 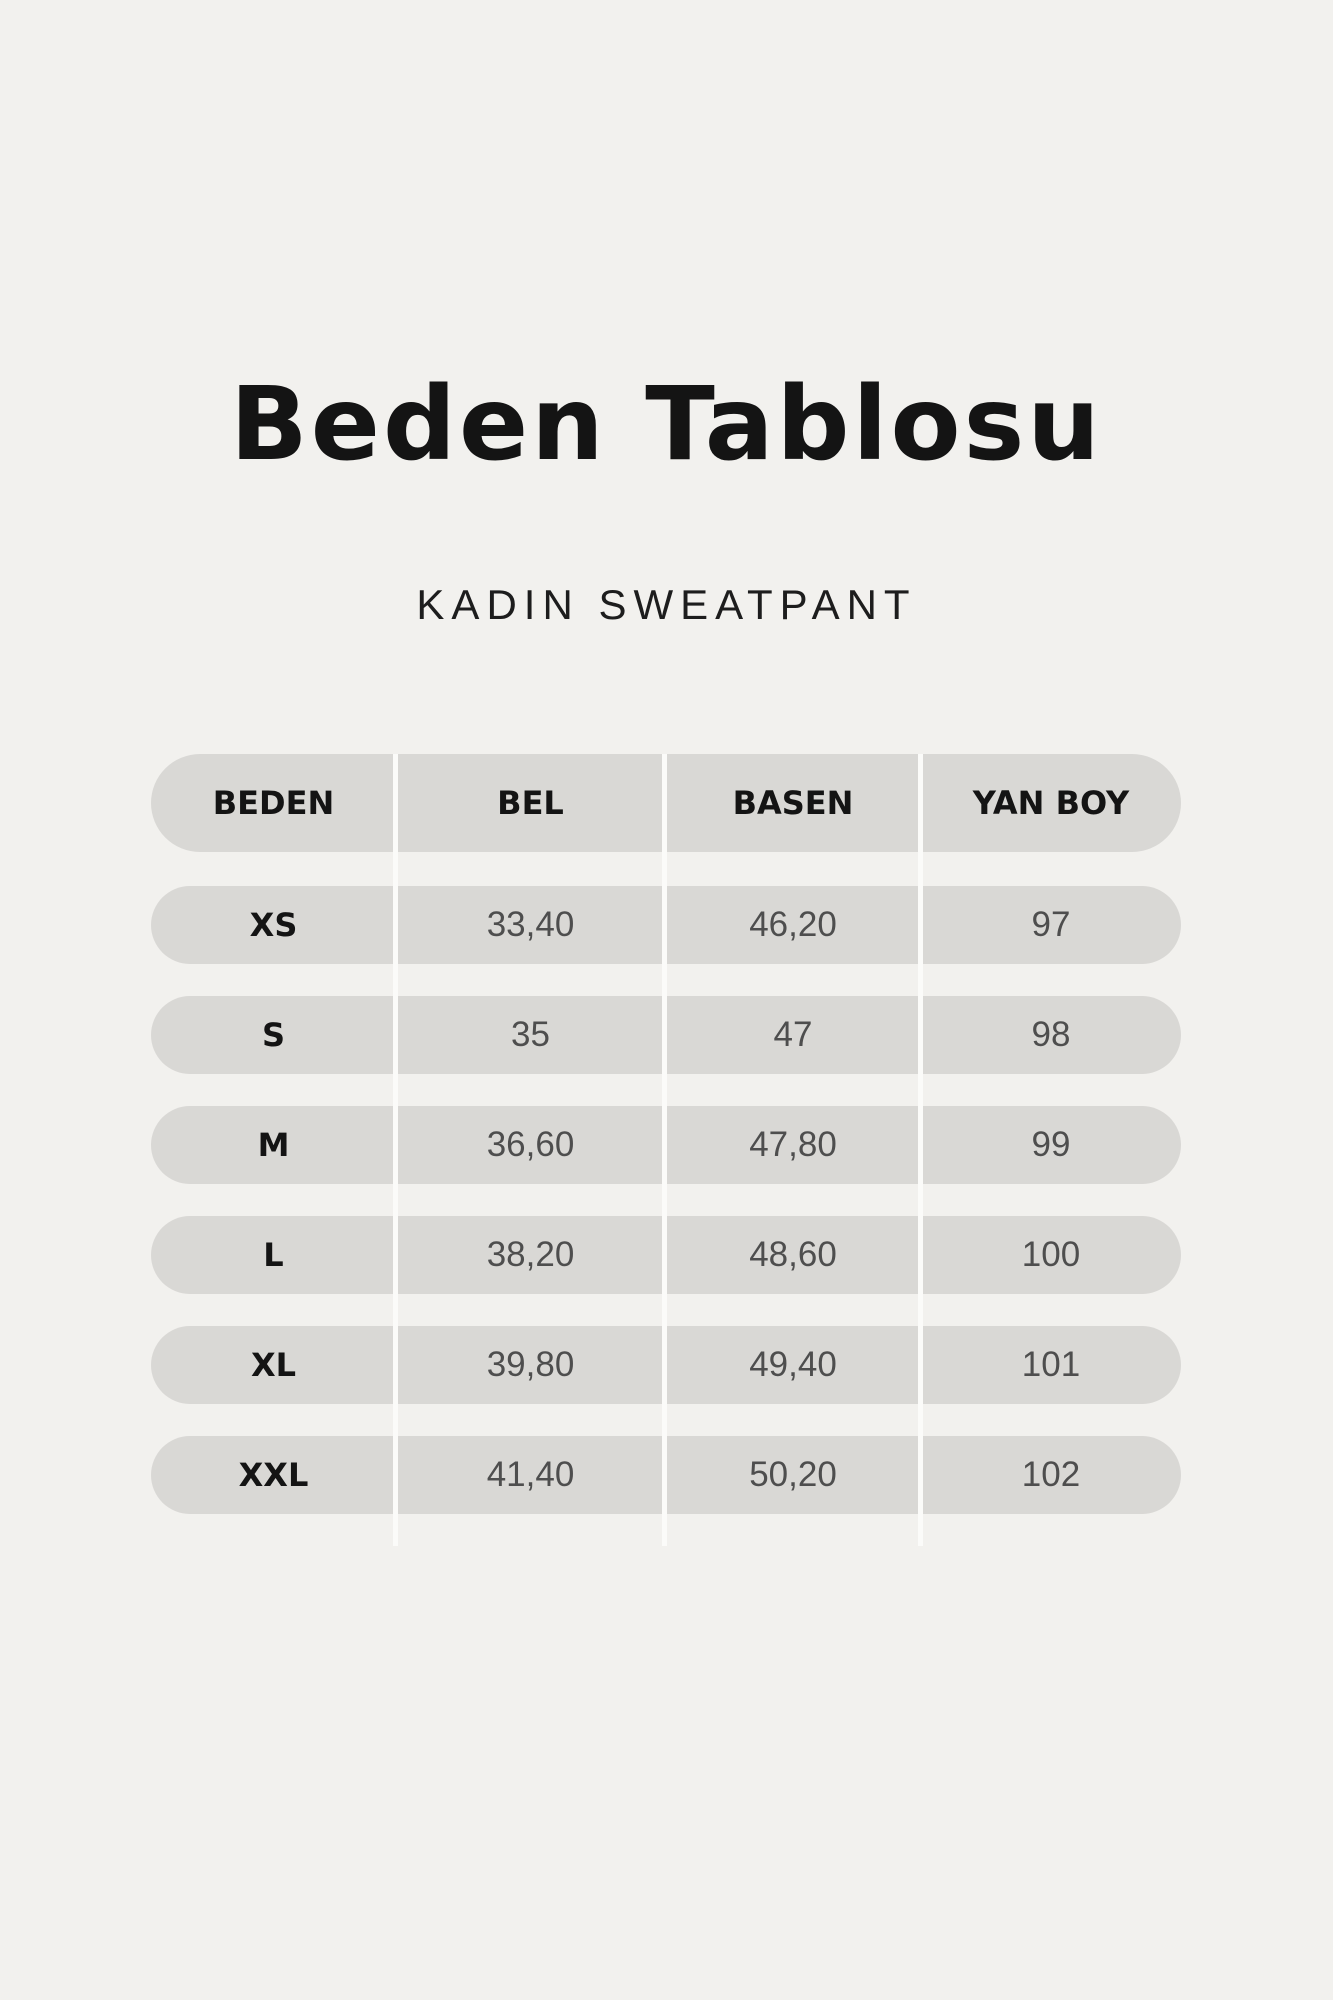 I want to click on yanboy-value: 99, so click(x=1051, y=1145).